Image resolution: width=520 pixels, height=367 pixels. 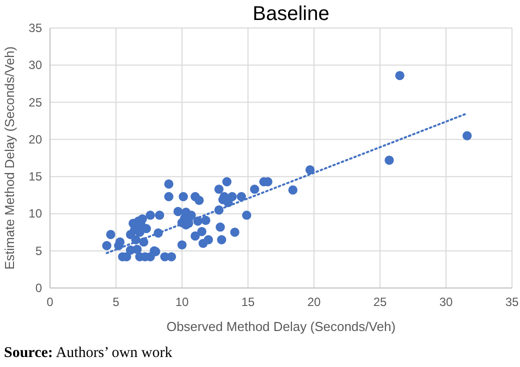 What do you see at coordinates (88, 353) in the screenshot?
I see `source-note: Source: Authors’ own work` at bounding box center [88, 353].